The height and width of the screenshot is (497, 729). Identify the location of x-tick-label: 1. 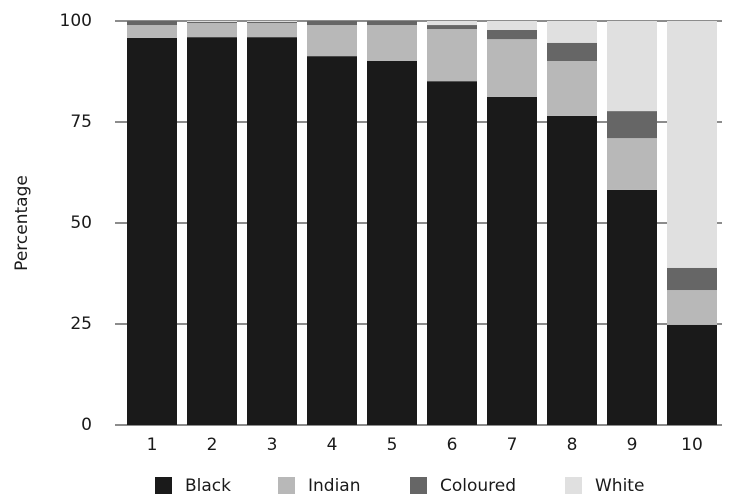
(152, 445).